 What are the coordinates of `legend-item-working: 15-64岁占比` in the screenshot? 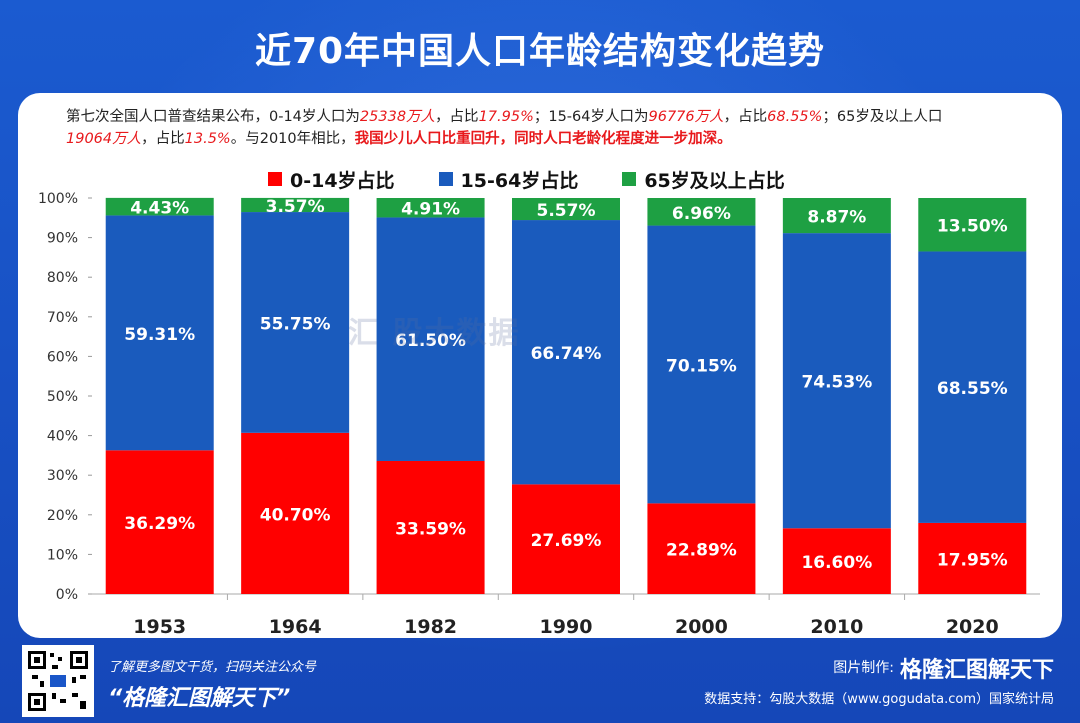 It's located at (508, 179).